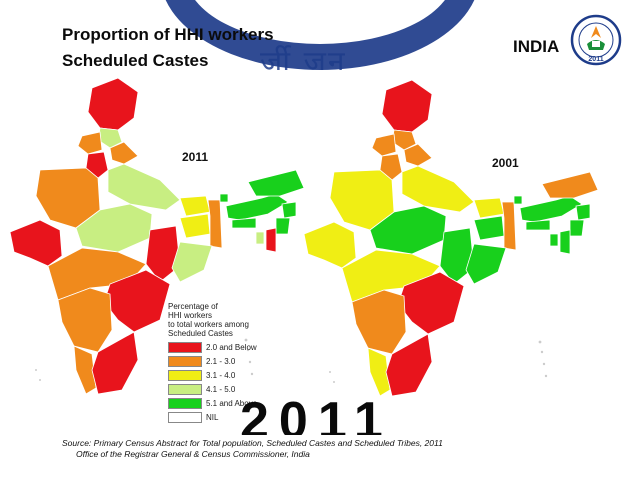  Describe the element at coordinates (596, 40) in the screenshot. I see `census-logo-icon: 2011` at that location.